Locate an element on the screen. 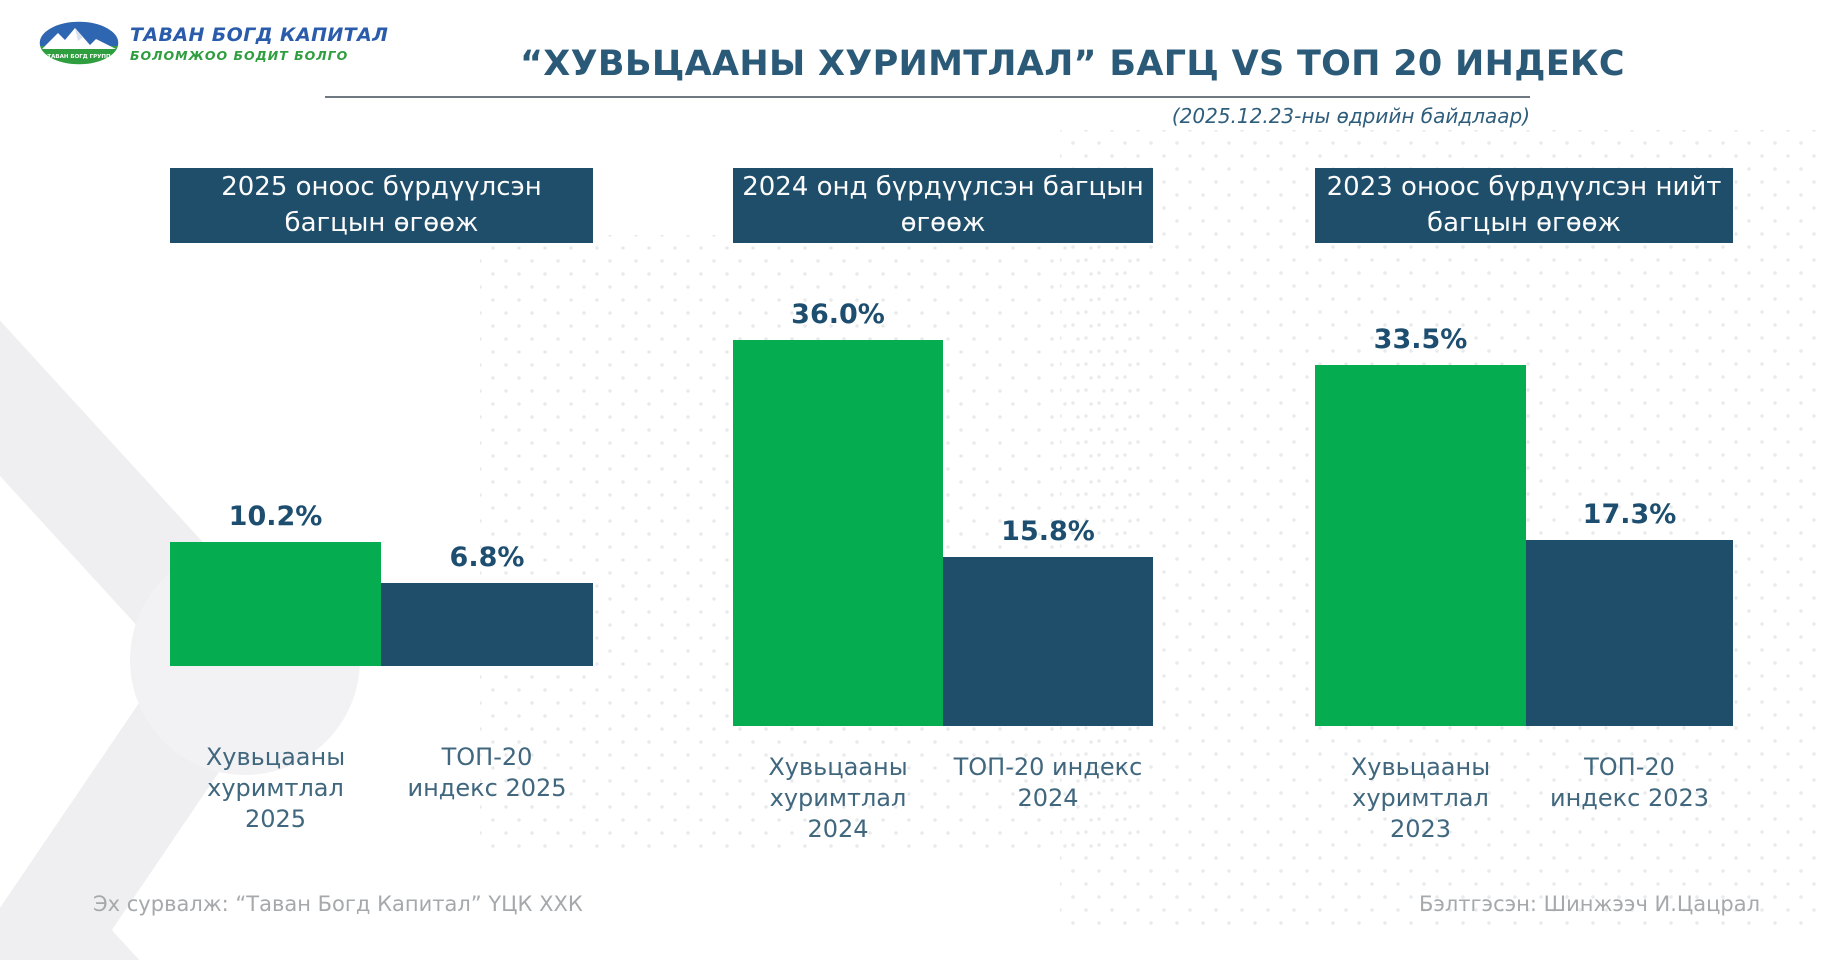 The height and width of the screenshot is (960, 1822). category-label-top20-2023: ТОП-20 индекс 2023 is located at coordinates (1629, 783).